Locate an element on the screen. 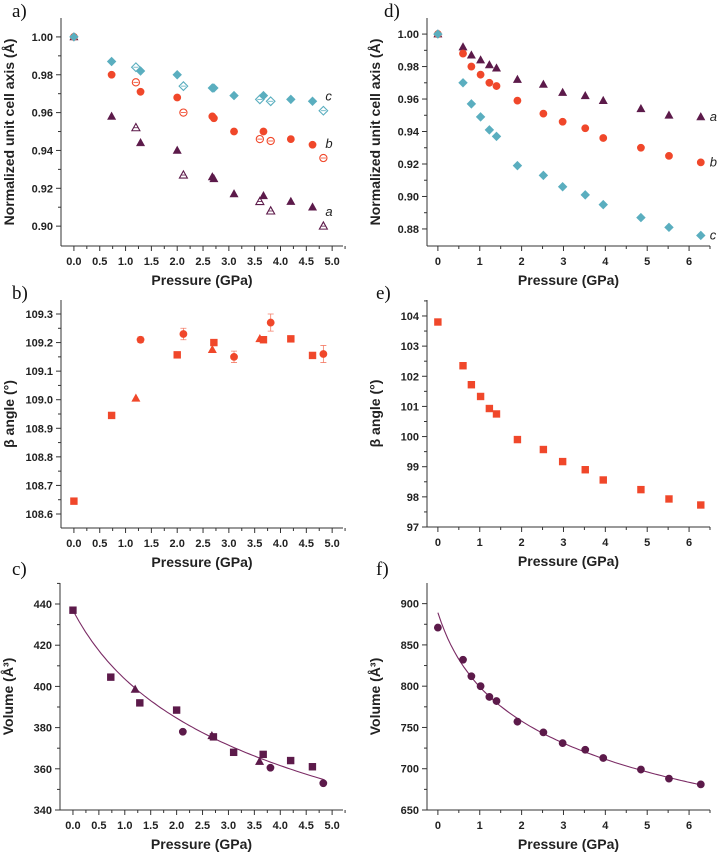 This screenshot has height=854, width=718. y-axis-title: Normalized unit cell axis (Å) is located at coordinates (375, 132).